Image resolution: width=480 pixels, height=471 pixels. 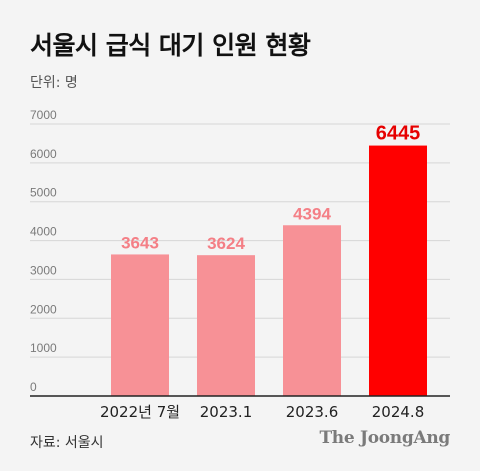 I want to click on y-axis-ticks: 0 1000 2000 3000 4000 5000 6000 7000, so click(x=43, y=251).